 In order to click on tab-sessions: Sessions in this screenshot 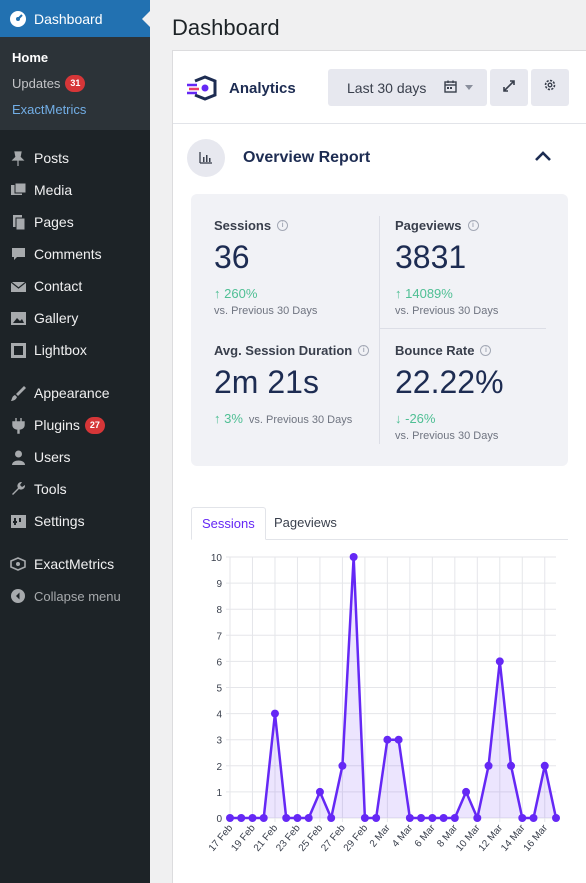, I will do `click(228, 523)`.